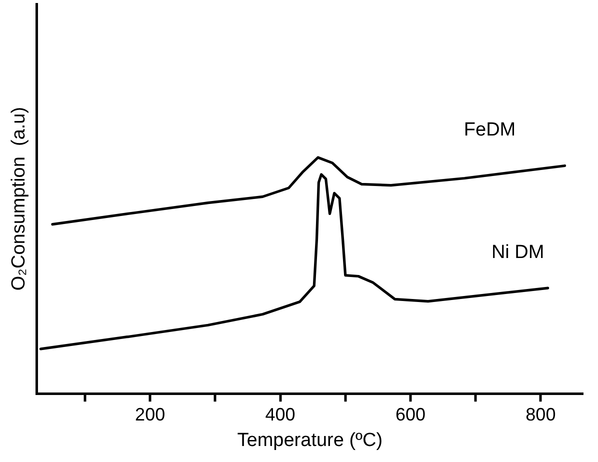  I want to click on x-tick-label: 800, so click(541, 414).